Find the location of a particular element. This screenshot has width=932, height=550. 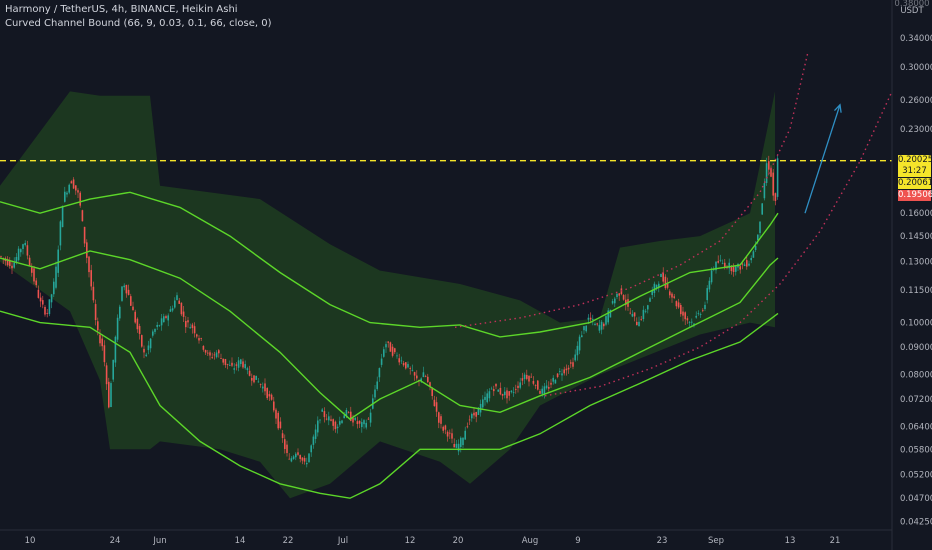

yellow-price-value: 0.20061 is located at coordinates (915, 182).